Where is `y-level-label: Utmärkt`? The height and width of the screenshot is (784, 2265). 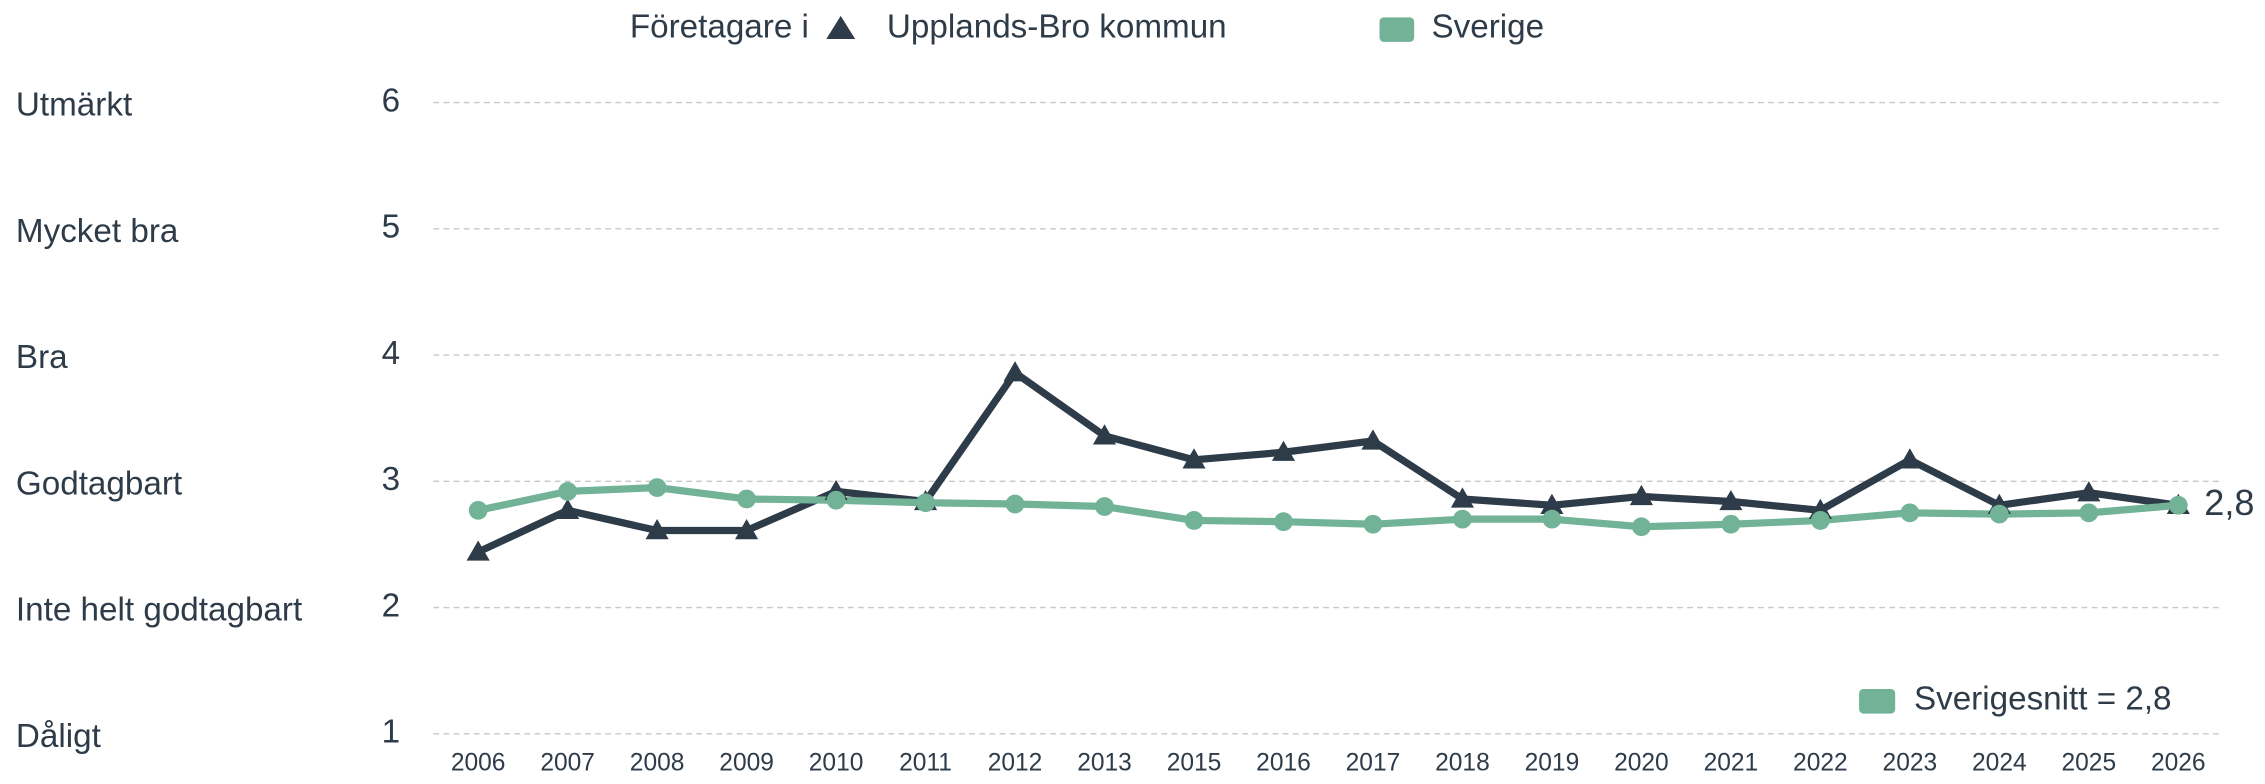
y-level-label: Utmärkt is located at coordinates (74, 105).